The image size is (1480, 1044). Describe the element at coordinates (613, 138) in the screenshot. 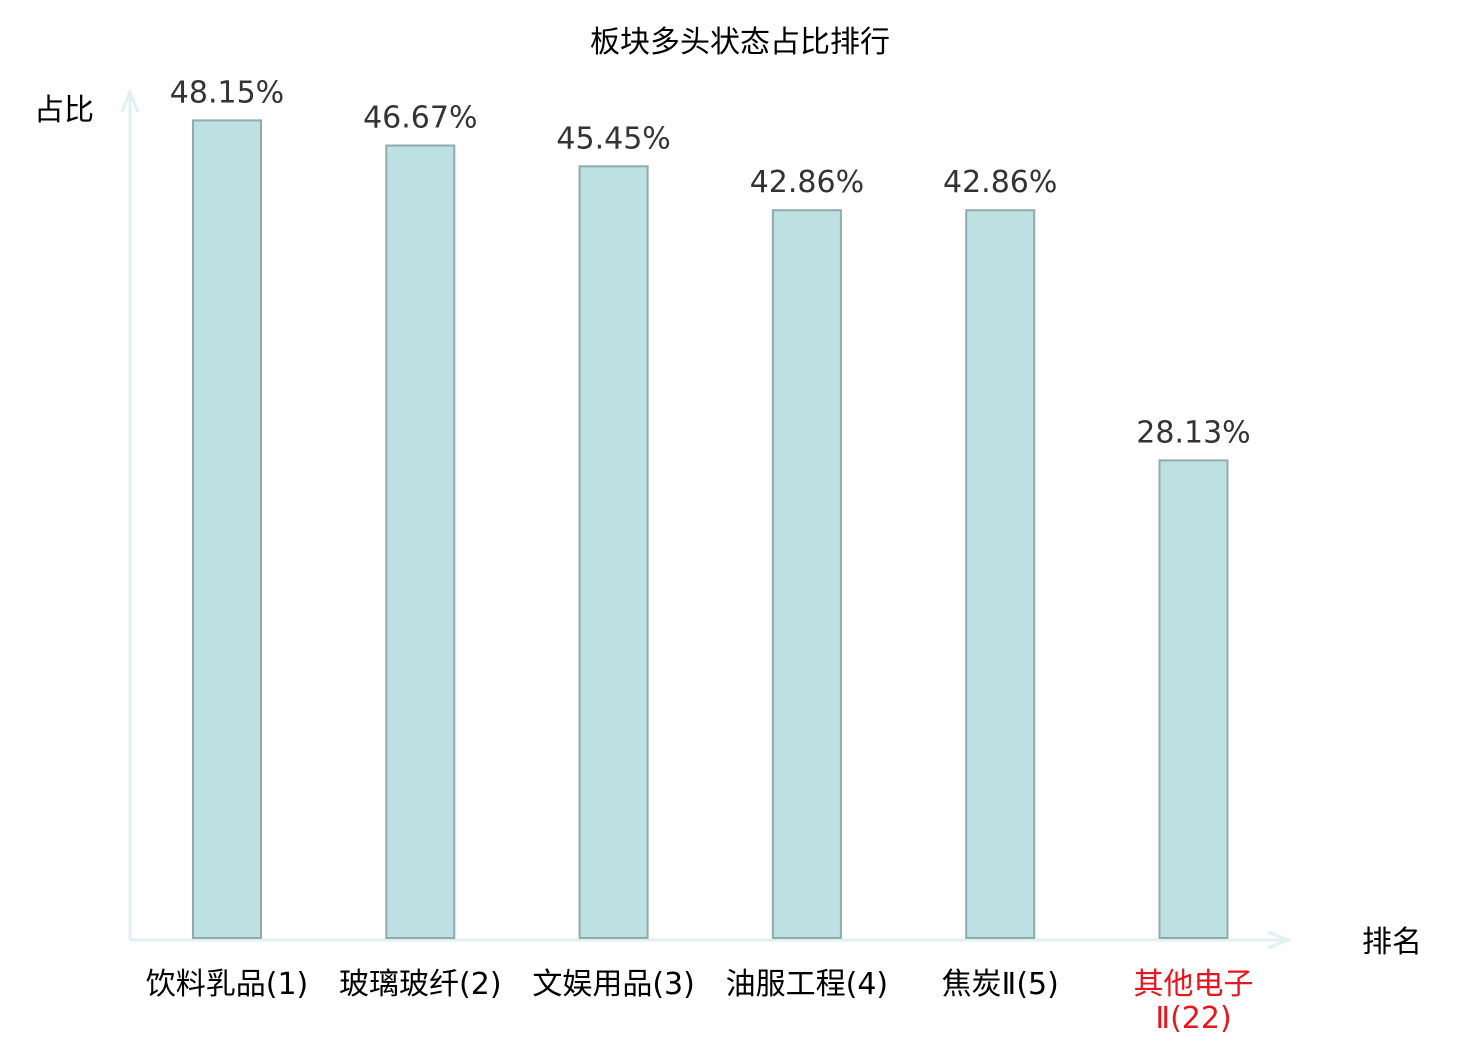

I see `value-label-3: 45.45%` at that location.